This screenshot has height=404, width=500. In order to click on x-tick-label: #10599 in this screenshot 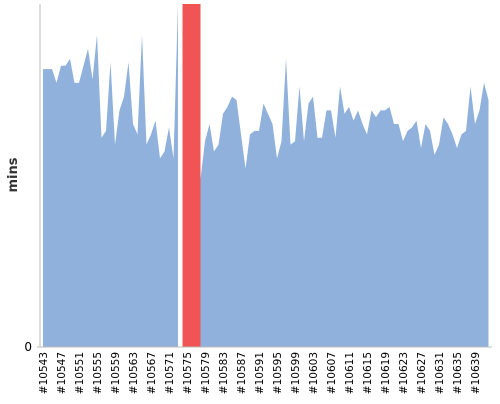, I will do `click(296, 373)`.